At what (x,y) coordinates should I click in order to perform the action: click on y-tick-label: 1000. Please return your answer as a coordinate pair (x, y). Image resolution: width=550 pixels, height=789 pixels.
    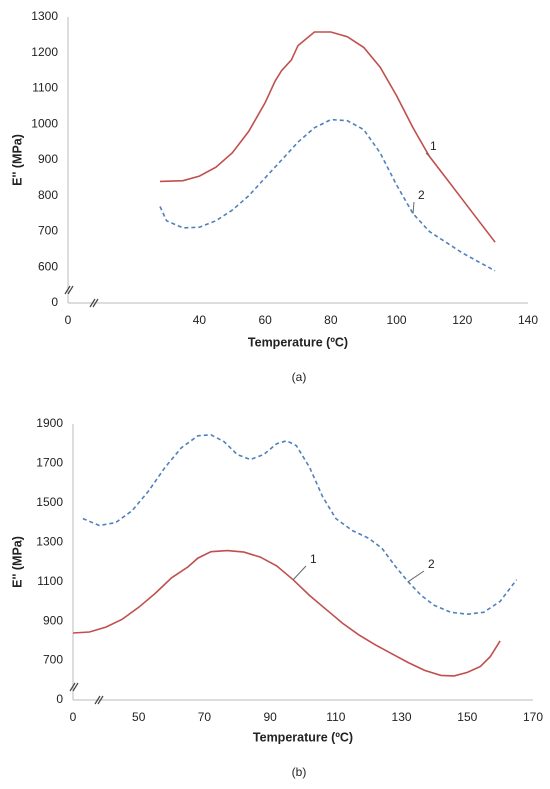
    Looking at the image, I should click on (44, 123).